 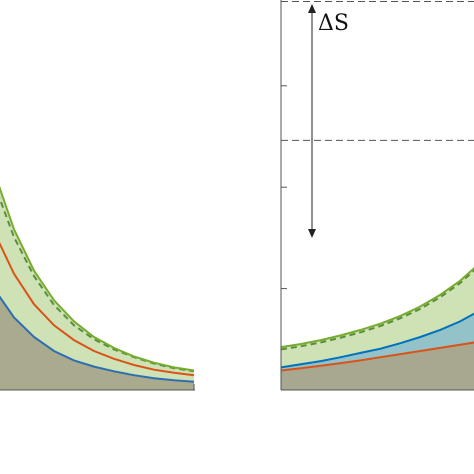 I want to click on delta-s-label: ΔS, so click(x=333, y=23).